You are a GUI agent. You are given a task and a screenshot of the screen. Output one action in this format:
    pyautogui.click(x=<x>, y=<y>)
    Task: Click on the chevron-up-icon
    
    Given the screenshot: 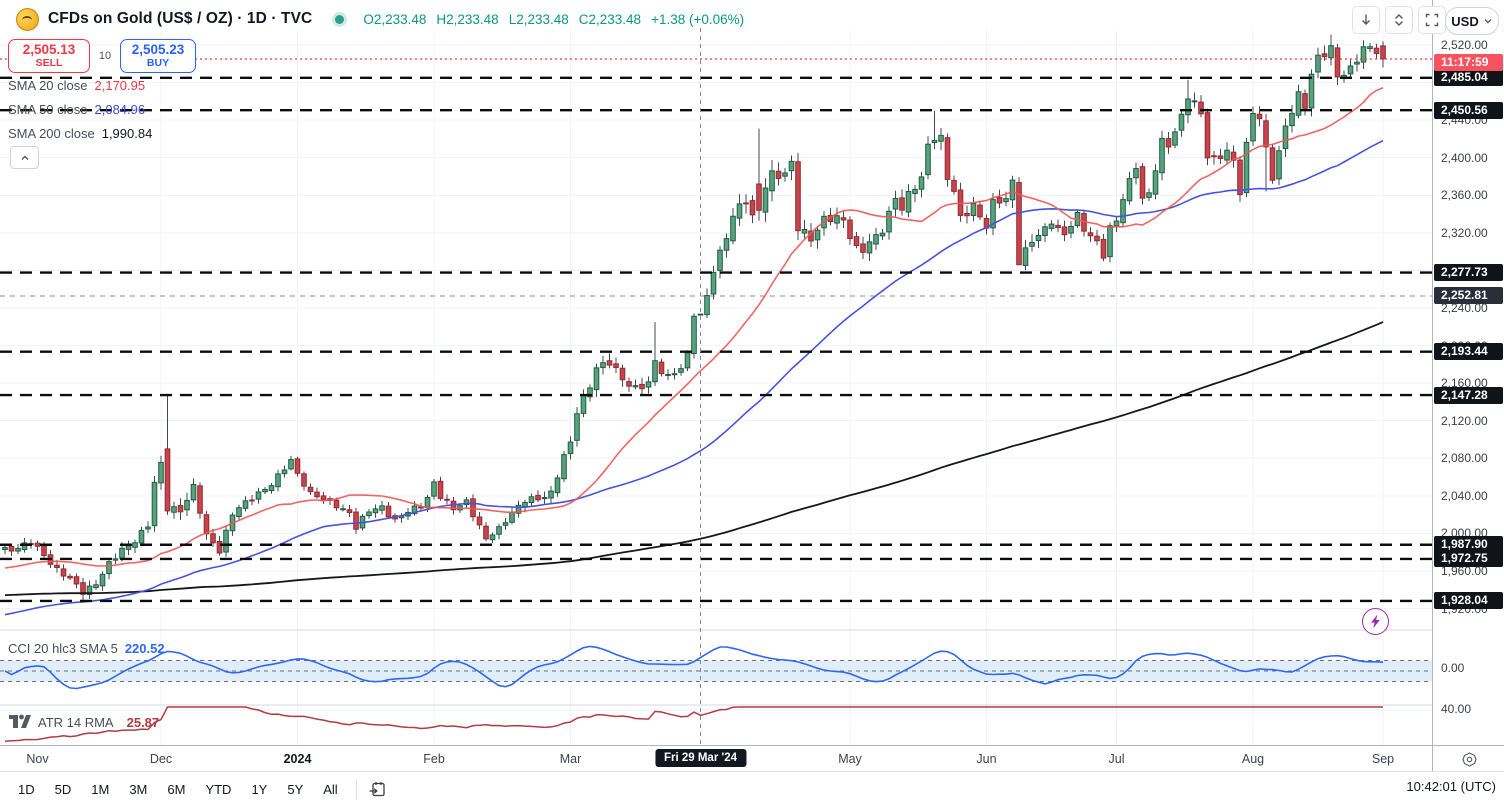 What is the action you would take?
    pyautogui.click(x=24, y=157)
    